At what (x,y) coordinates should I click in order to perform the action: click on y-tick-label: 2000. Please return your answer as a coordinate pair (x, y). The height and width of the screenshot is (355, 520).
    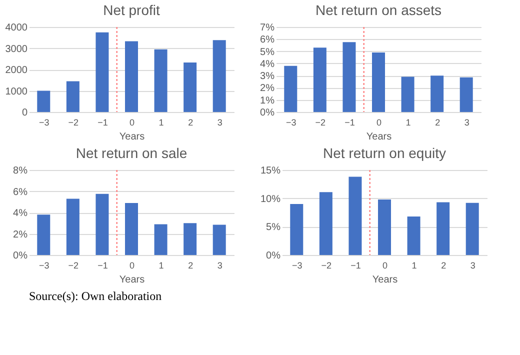
    Looking at the image, I should click on (16, 70).